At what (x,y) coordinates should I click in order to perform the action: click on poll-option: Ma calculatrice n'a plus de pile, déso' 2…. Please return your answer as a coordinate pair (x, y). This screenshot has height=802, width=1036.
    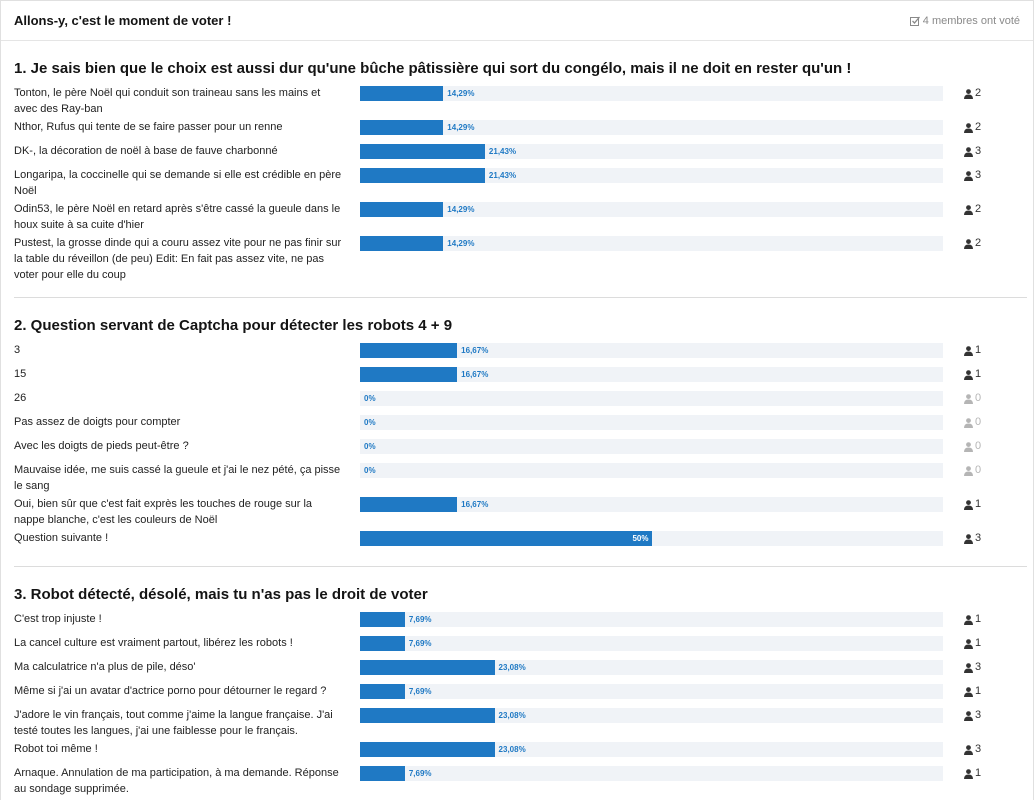
    Looking at the image, I should click on (520, 670).